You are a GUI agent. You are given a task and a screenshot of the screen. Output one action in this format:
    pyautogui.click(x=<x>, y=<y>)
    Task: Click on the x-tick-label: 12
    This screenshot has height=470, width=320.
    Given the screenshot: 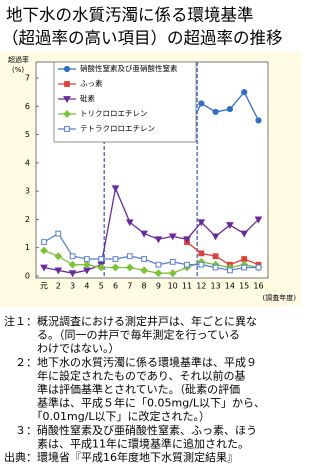 What is the action you would take?
    pyautogui.click(x=201, y=286)
    